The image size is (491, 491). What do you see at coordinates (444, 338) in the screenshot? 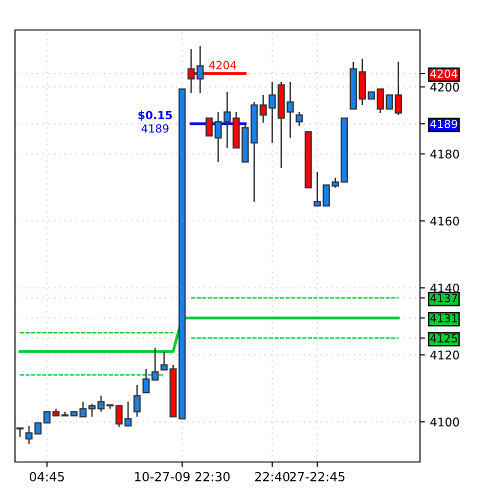
I see `y-tick-label: 4125` at bounding box center [444, 338].